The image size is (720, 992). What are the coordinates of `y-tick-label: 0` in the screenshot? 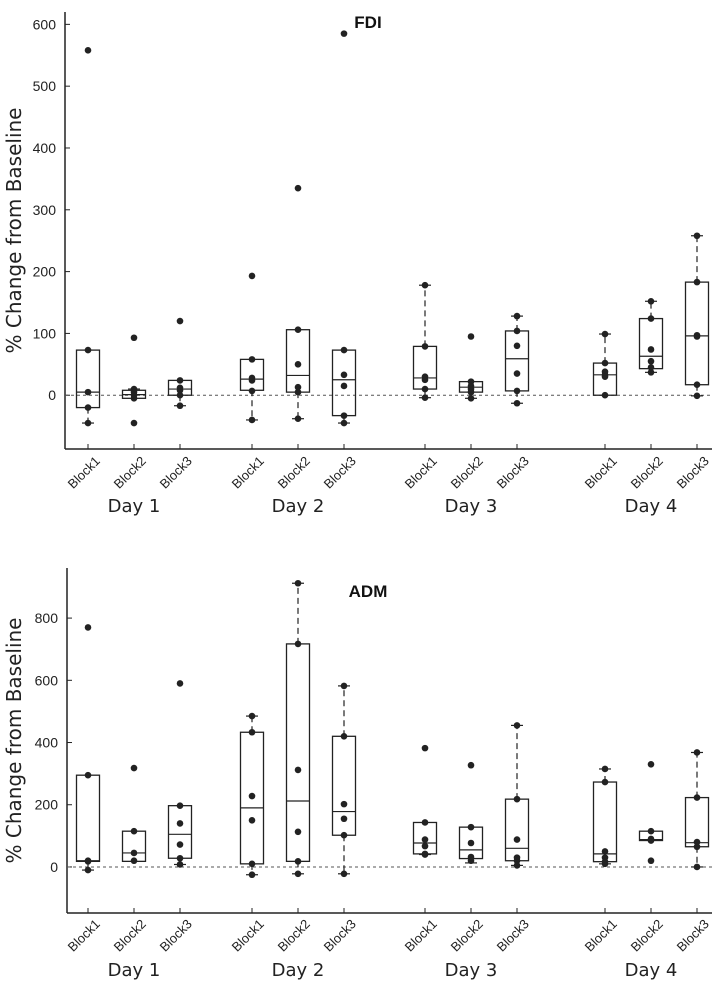 It's located at (54, 867).